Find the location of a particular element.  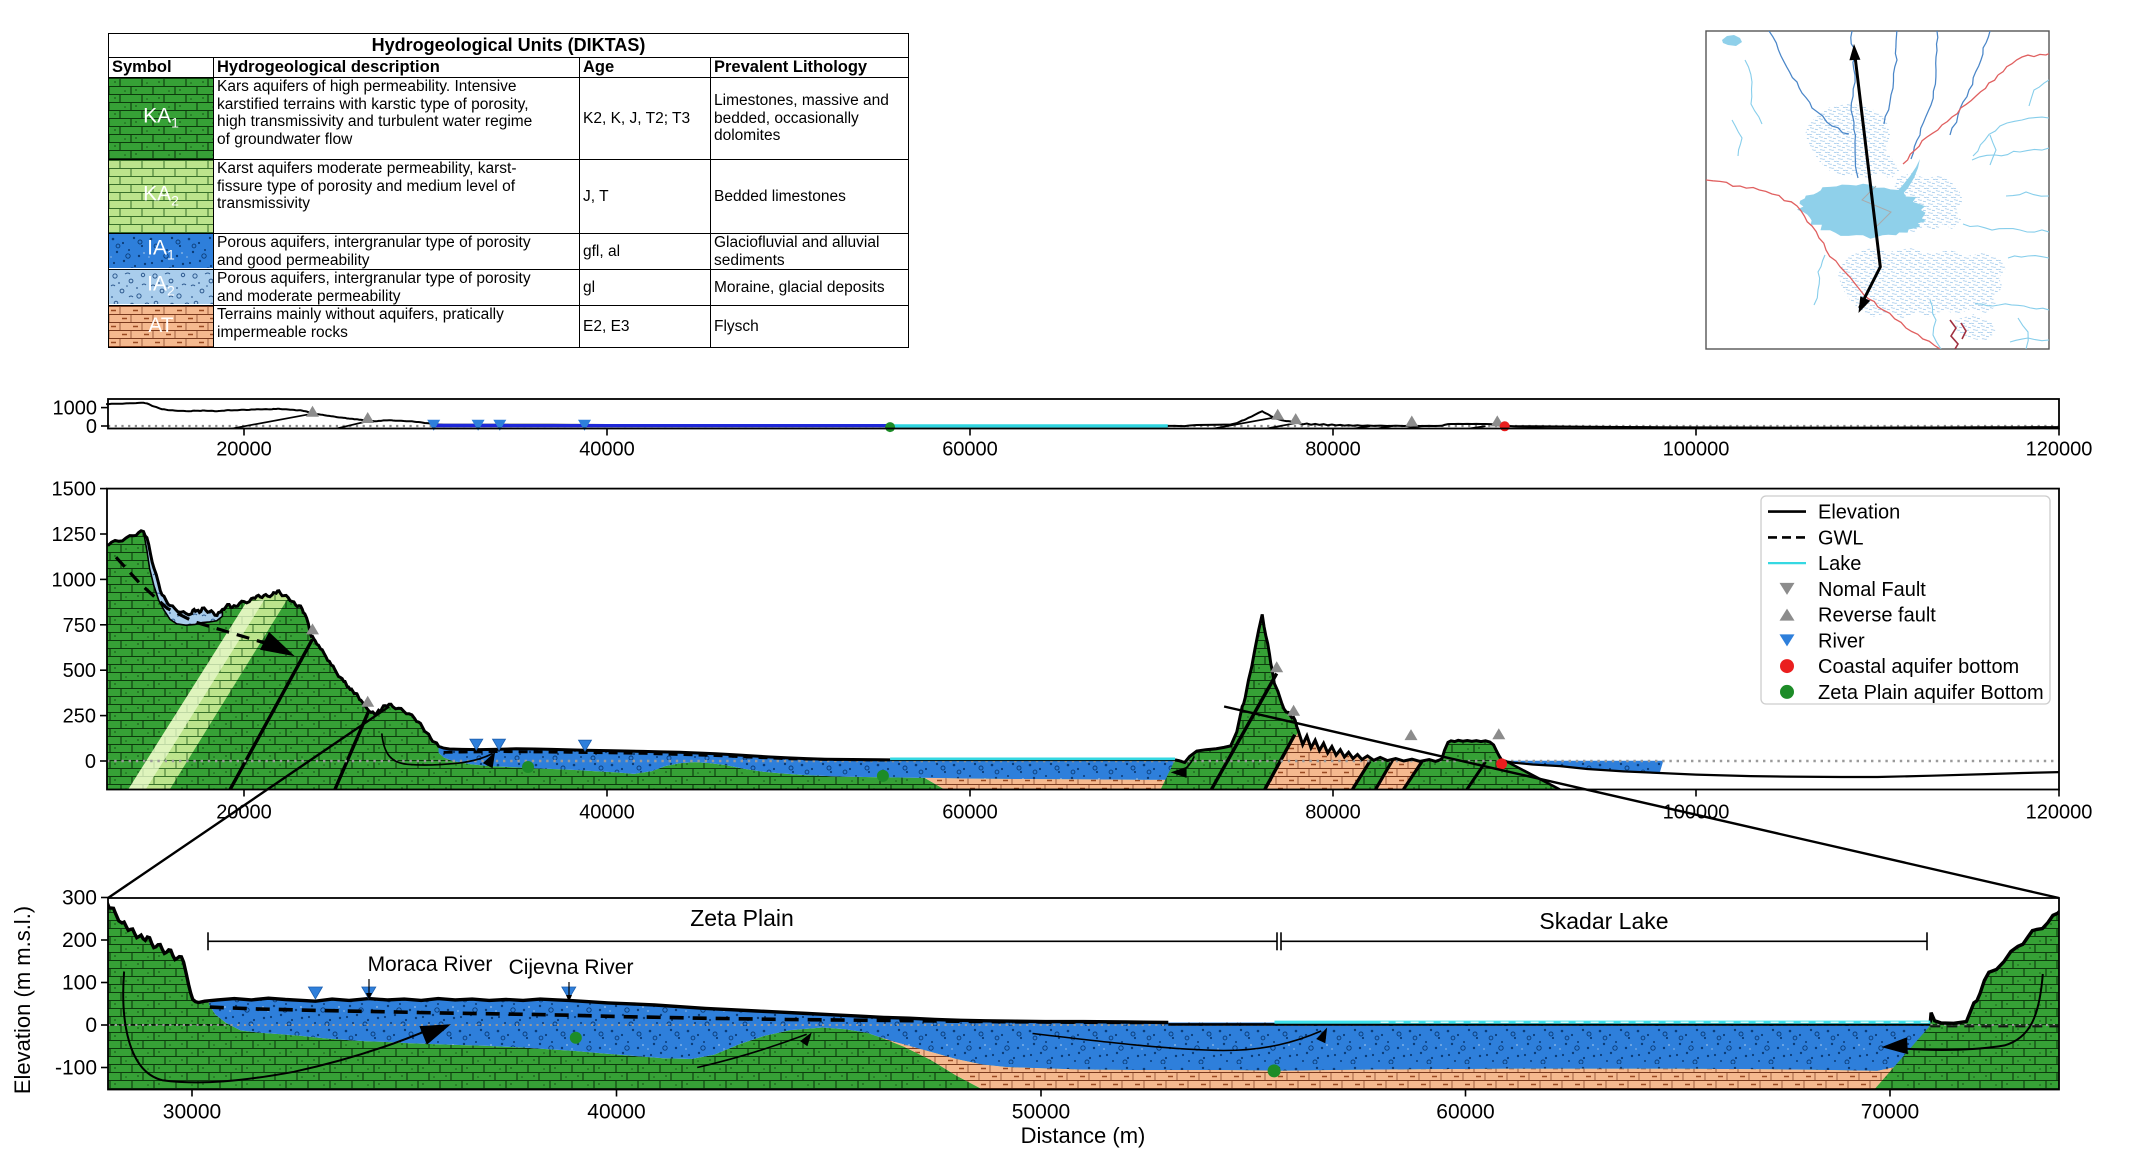

svg-text: 500 is located at coordinates (79, 671).